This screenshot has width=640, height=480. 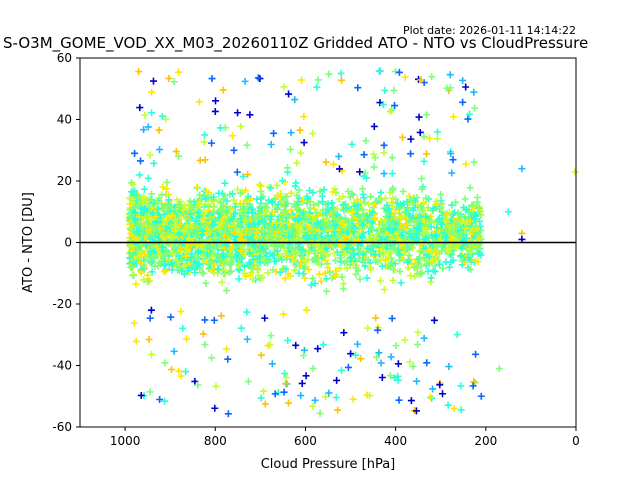 I want to click on y-axis-ticks: -60 -40 -20 0 20 40 60, so click(x=66, y=242).